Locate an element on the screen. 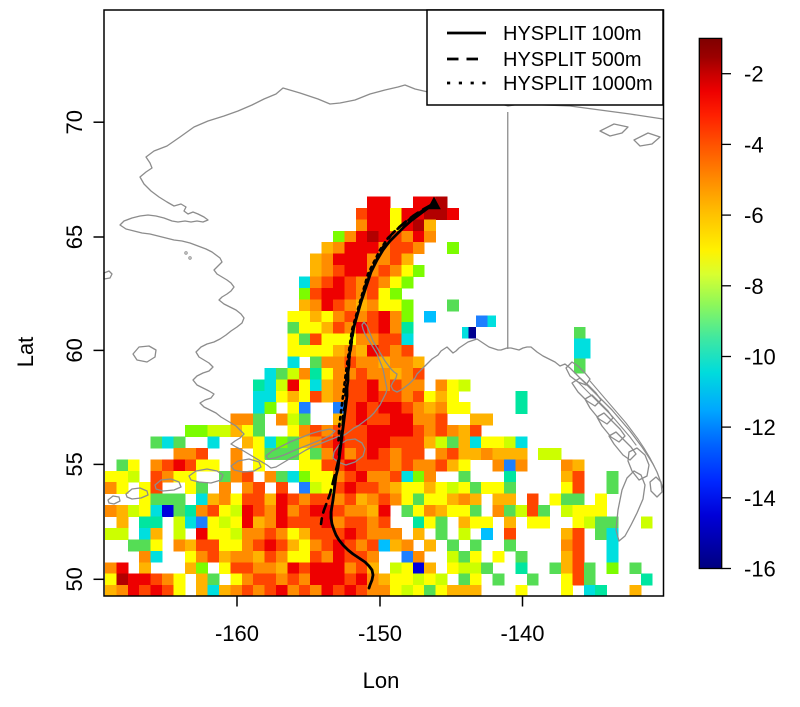  svg-text: -160 is located at coordinates (237, 633).